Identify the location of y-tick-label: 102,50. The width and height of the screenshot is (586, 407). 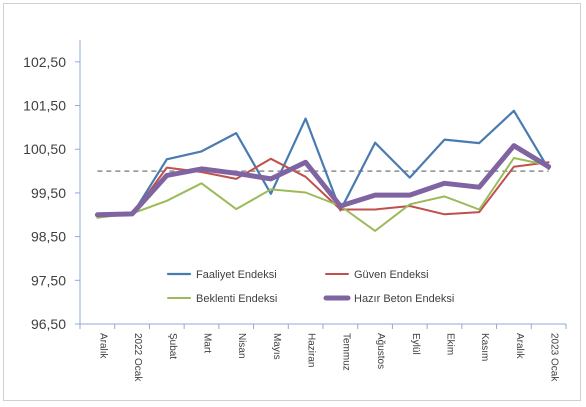
(44, 62).